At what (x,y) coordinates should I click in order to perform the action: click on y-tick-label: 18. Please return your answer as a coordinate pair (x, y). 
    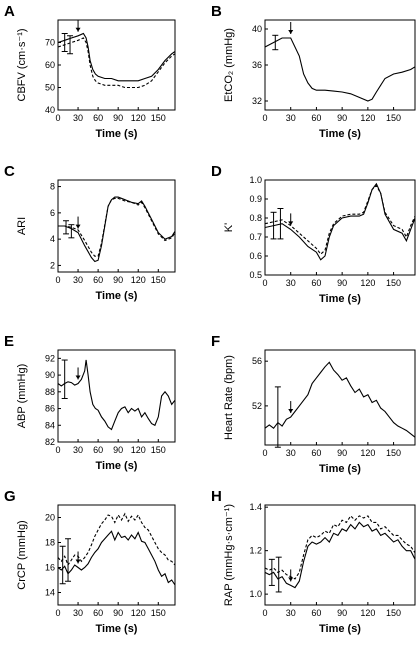
    Looking at the image, I should click on (50, 543).